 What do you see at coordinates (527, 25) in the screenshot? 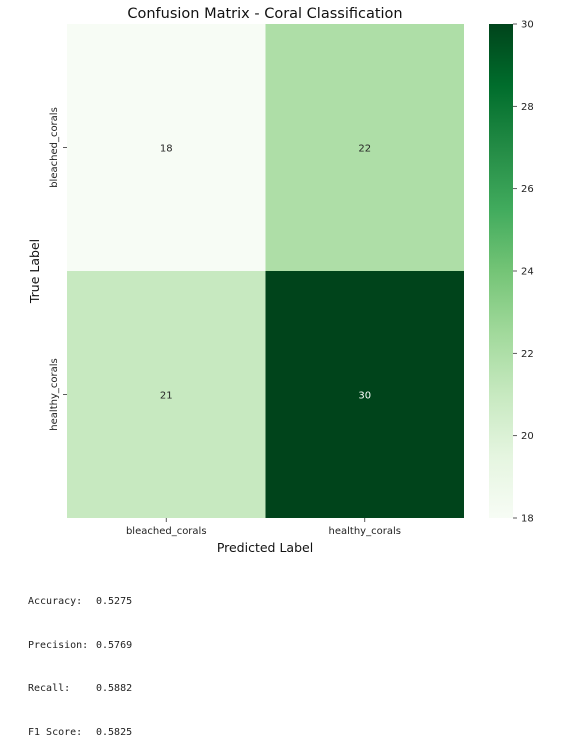
I see `colorbar-tick-label: 30` at bounding box center [527, 25].